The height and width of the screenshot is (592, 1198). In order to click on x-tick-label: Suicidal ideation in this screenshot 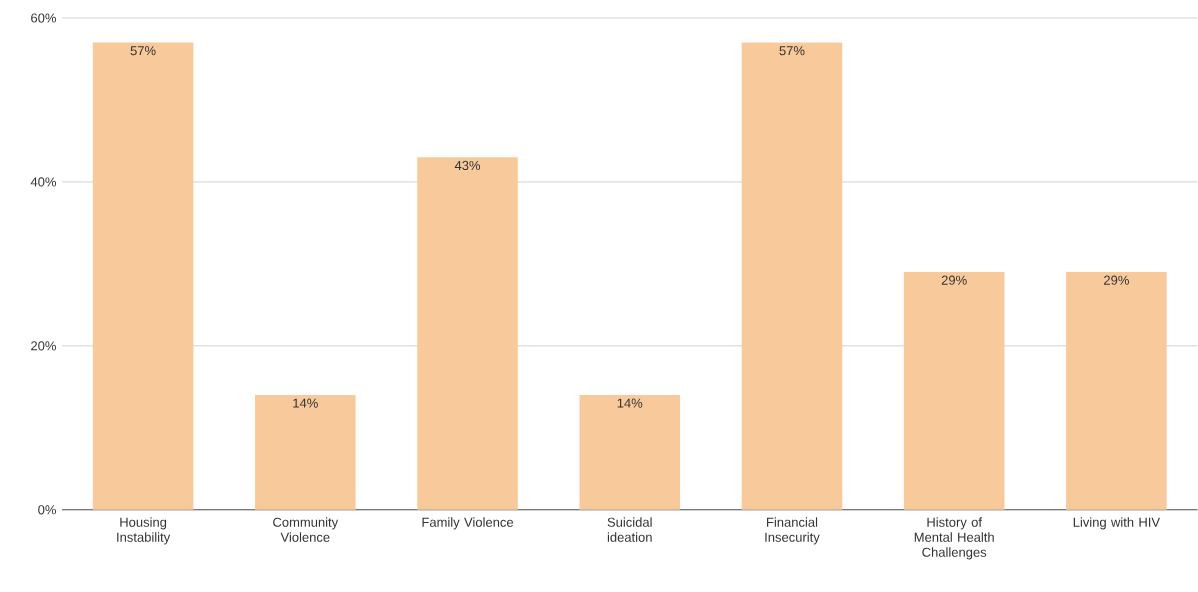, I will do `click(629, 529)`.